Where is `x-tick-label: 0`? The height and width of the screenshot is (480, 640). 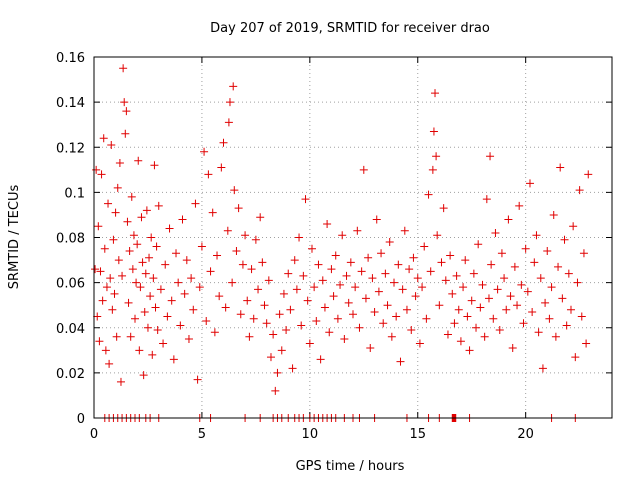 x-tick-label: 0 is located at coordinates (94, 434).